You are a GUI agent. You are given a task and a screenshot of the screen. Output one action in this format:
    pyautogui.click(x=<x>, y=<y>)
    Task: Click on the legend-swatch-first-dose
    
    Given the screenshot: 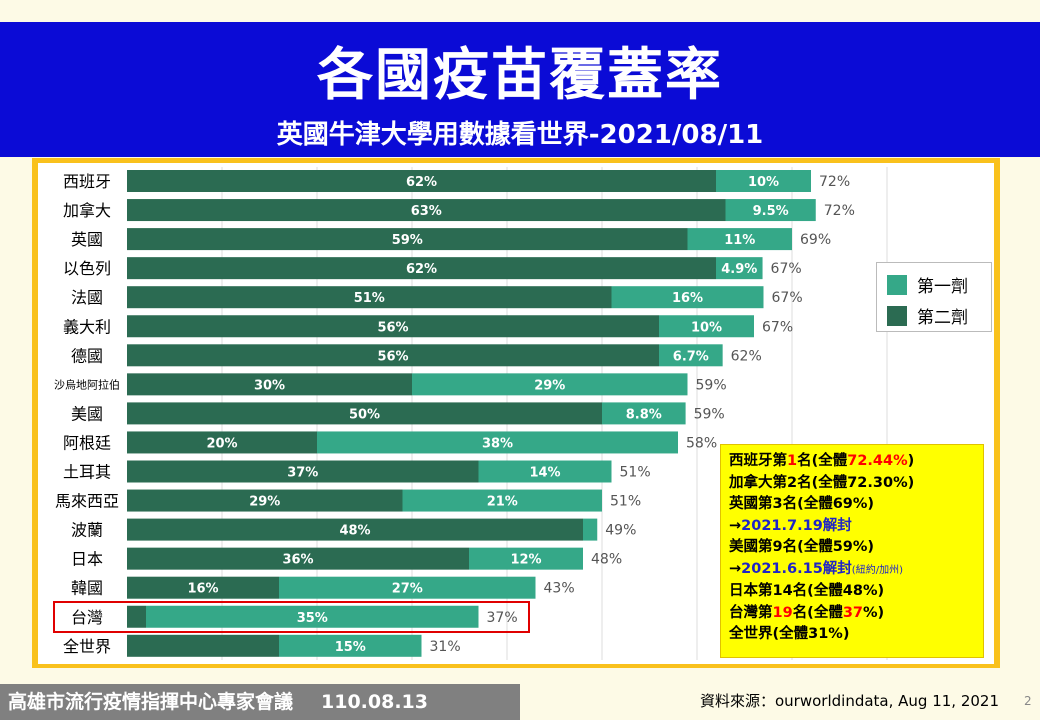 What is the action you would take?
    pyautogui.click(x=897, y=284)
    